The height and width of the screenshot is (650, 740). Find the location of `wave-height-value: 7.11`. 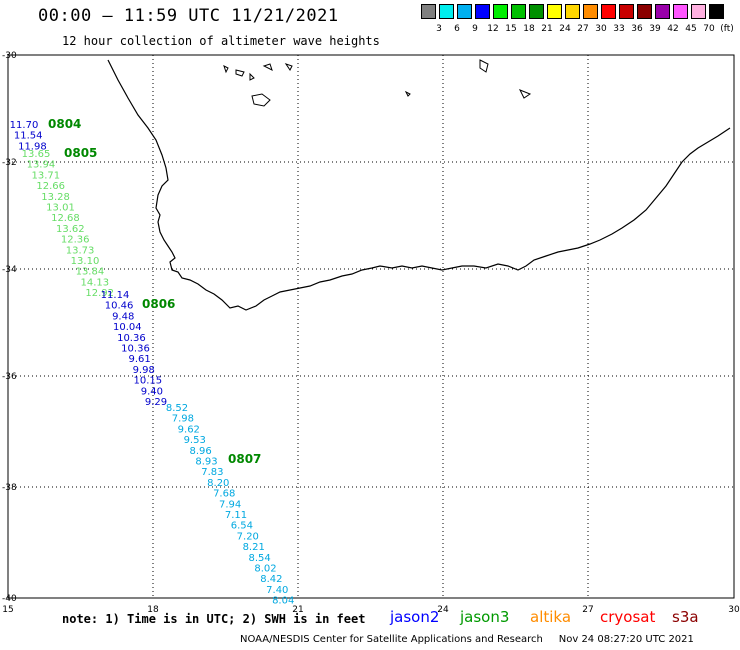

wave-height-value: 7.11 is located at coordinates (236, 515).